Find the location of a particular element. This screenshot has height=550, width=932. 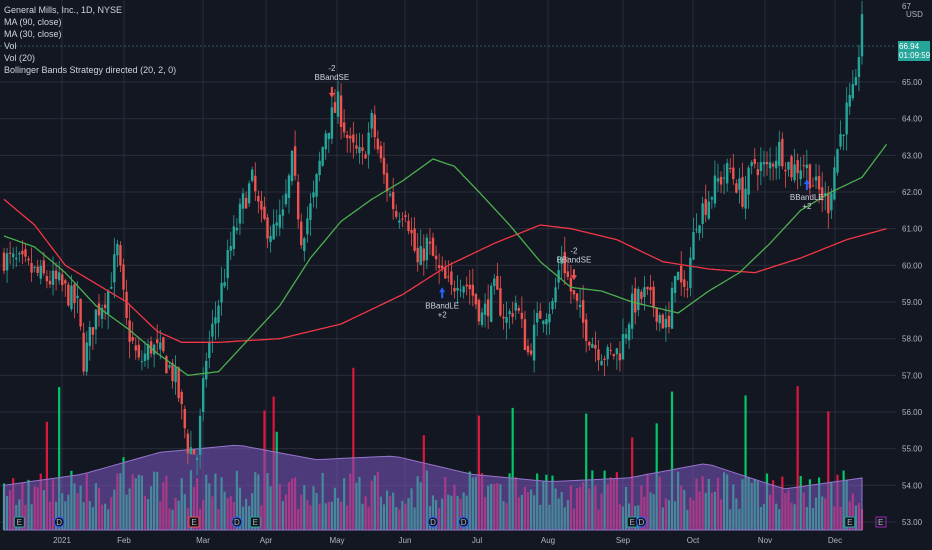

time-tick-label: Nov is located at coordinates (765, 540).